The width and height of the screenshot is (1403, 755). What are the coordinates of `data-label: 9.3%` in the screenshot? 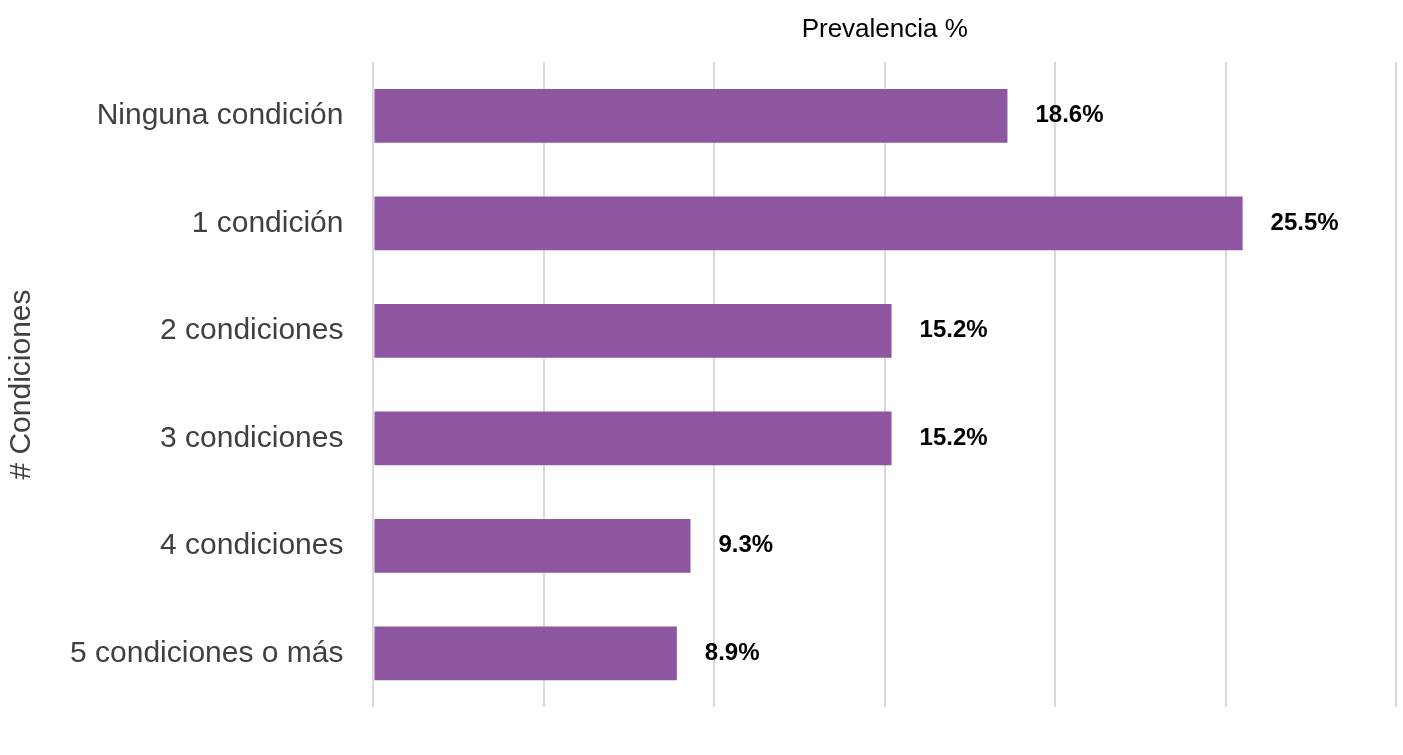 It's located at (746, 544).